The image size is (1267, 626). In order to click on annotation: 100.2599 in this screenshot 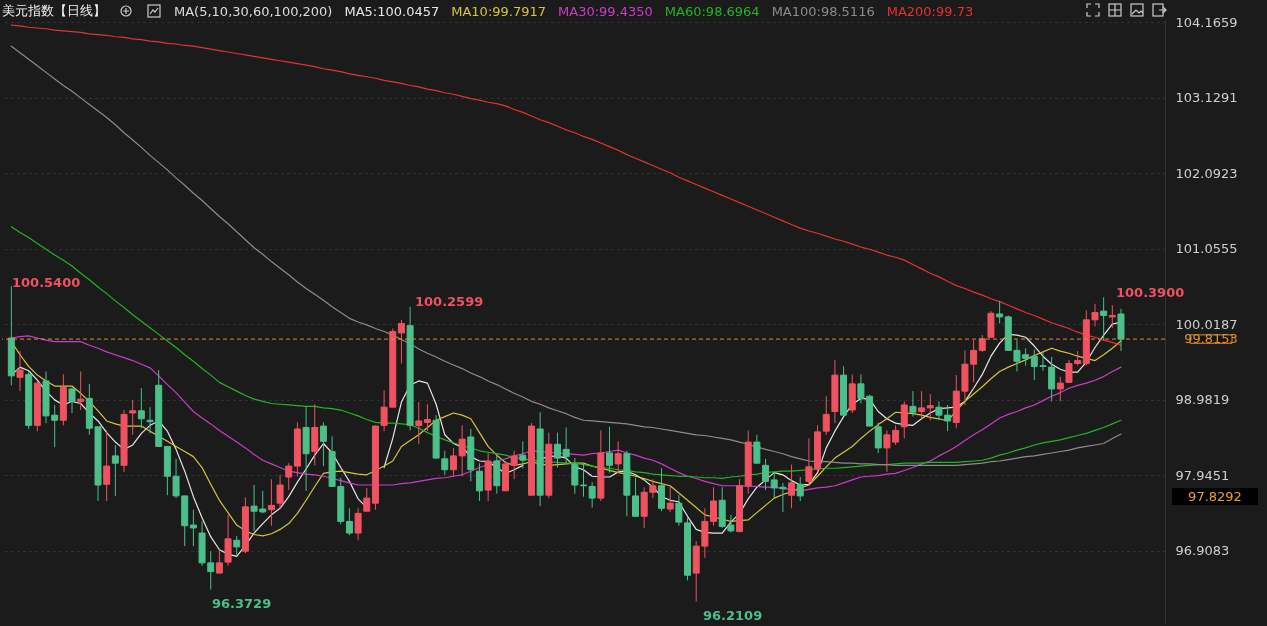, I will do `click(449, 301)`.